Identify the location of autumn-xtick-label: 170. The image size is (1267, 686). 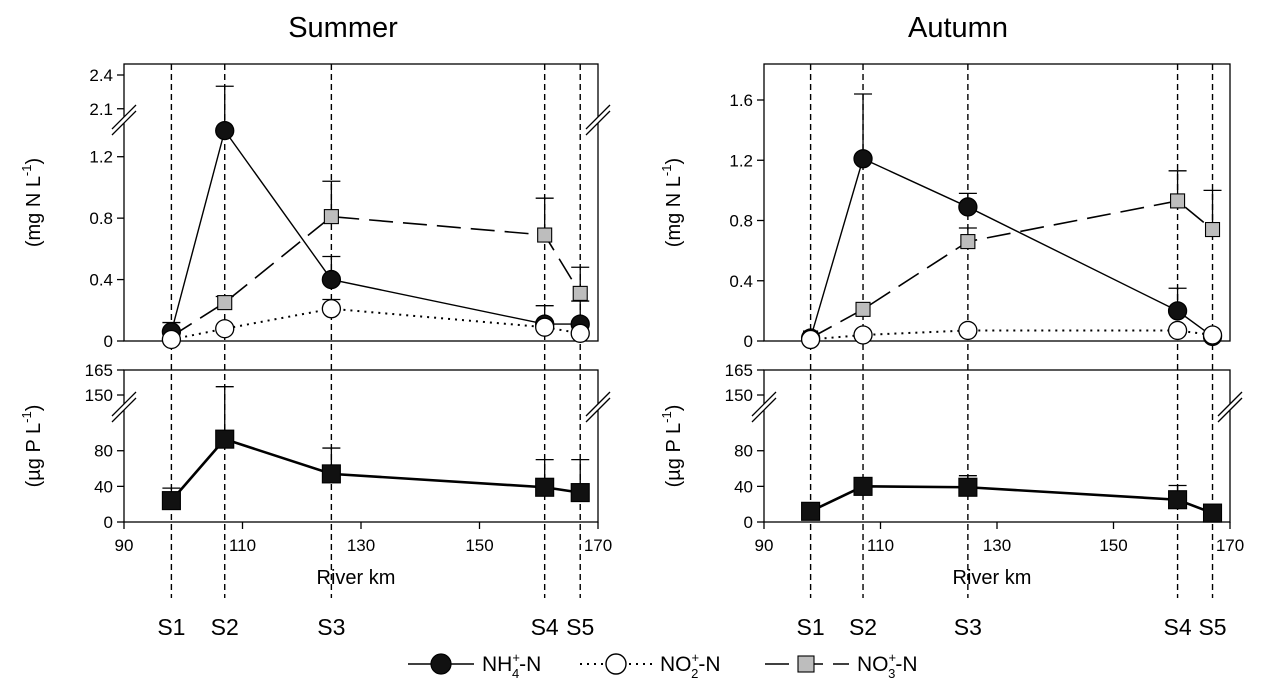
(1230, 545).